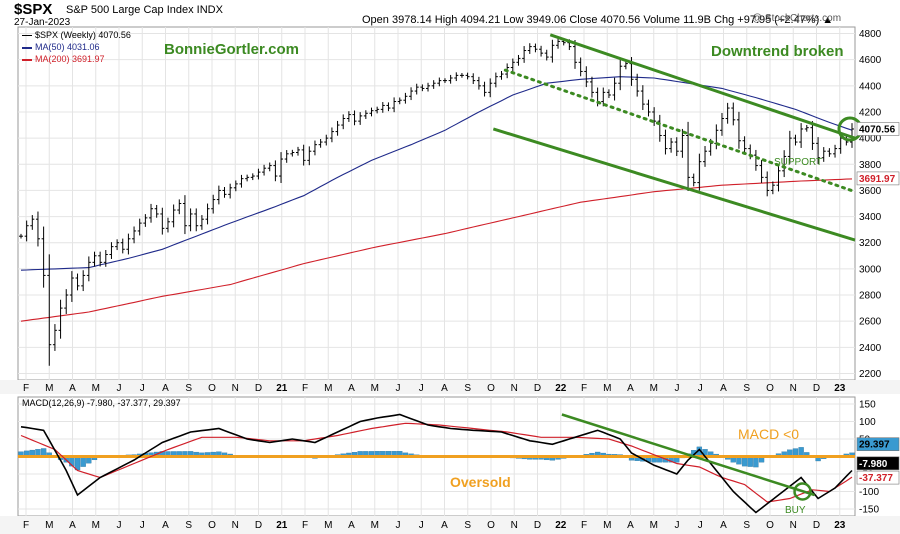  I want to click on price-tick-label: 3800, so click(870, 165).